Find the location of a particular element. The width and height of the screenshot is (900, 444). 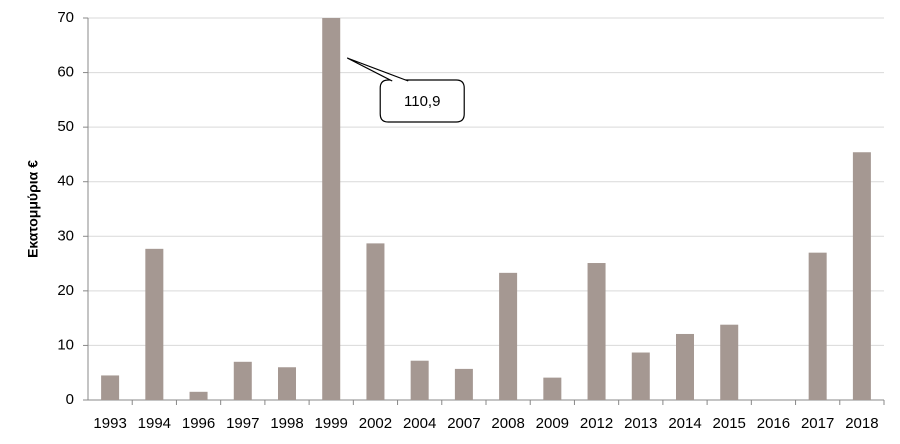

y-tick-label: 60 is located at coordinates (65, 72).